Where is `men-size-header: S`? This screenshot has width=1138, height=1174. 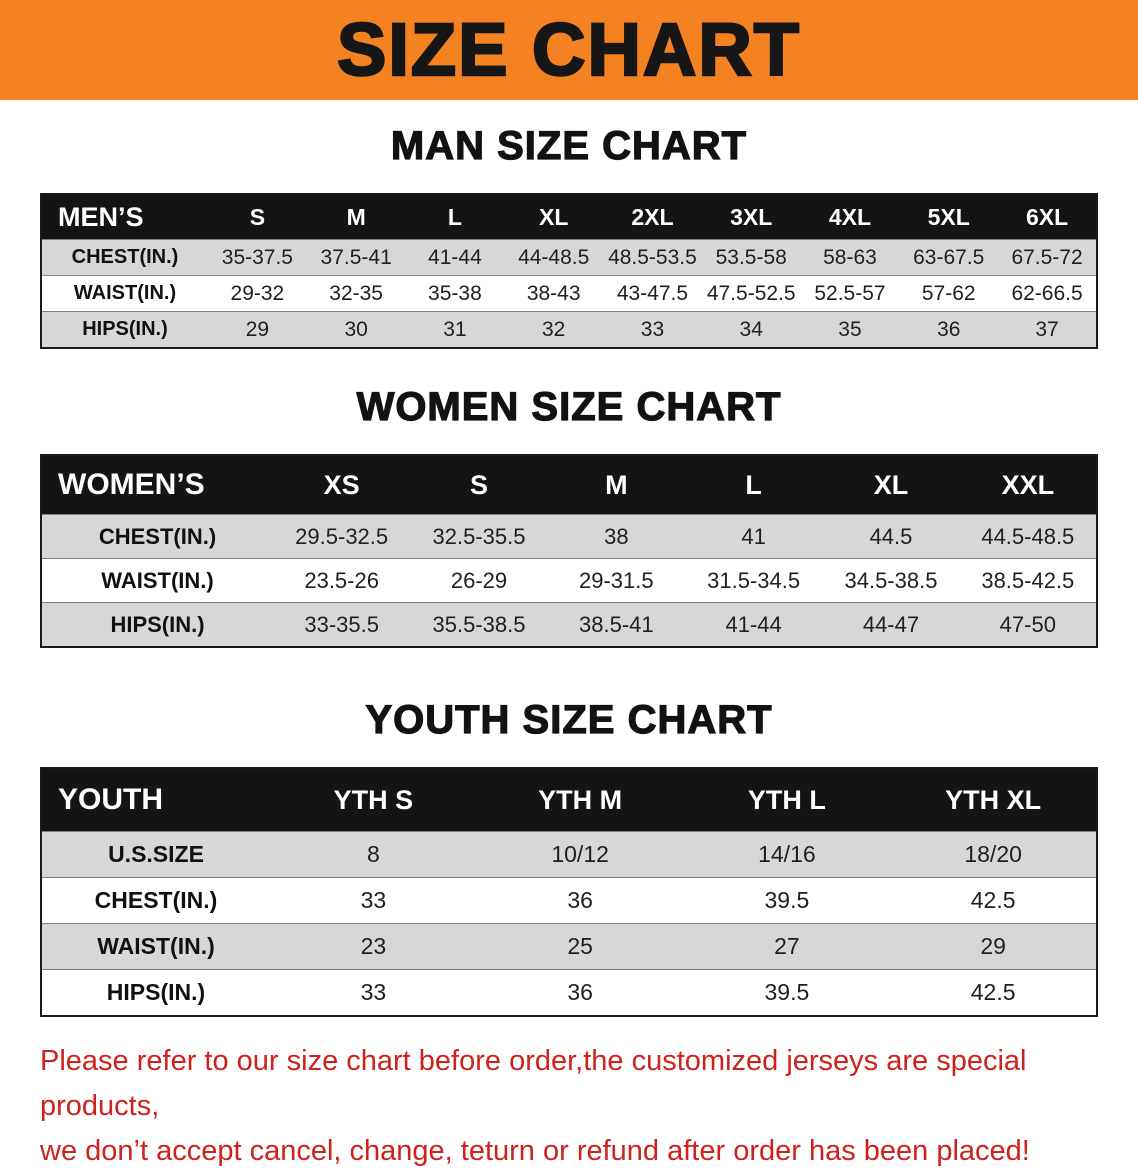
men-size-header: S is located at coordinates (257, 216).